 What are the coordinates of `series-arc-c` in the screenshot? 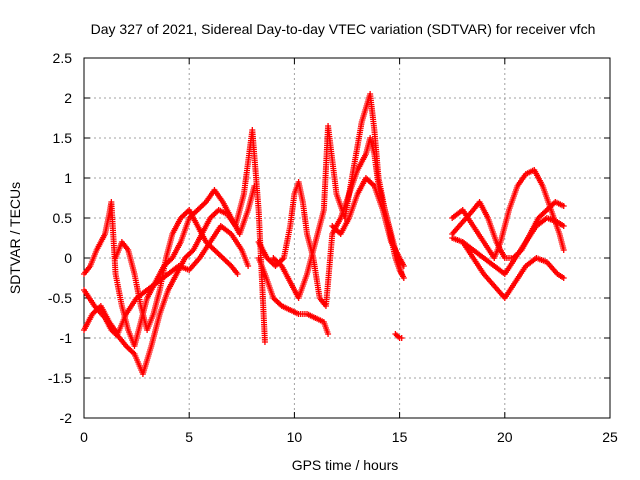 It's located at (166, 280).